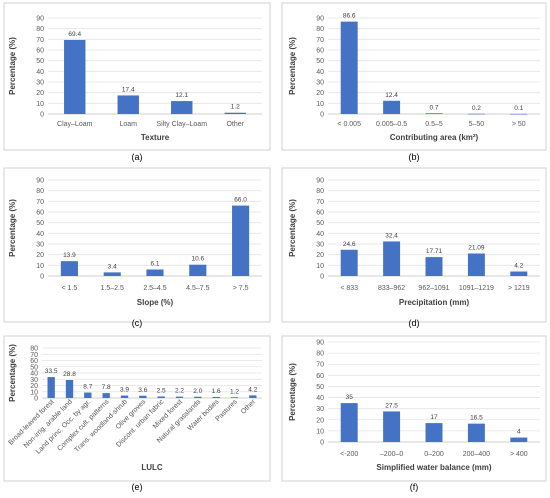 Image resolution: width=550 pixels, height=498 pixels. I want to click on data-label: 6.1, so click(154, 263).